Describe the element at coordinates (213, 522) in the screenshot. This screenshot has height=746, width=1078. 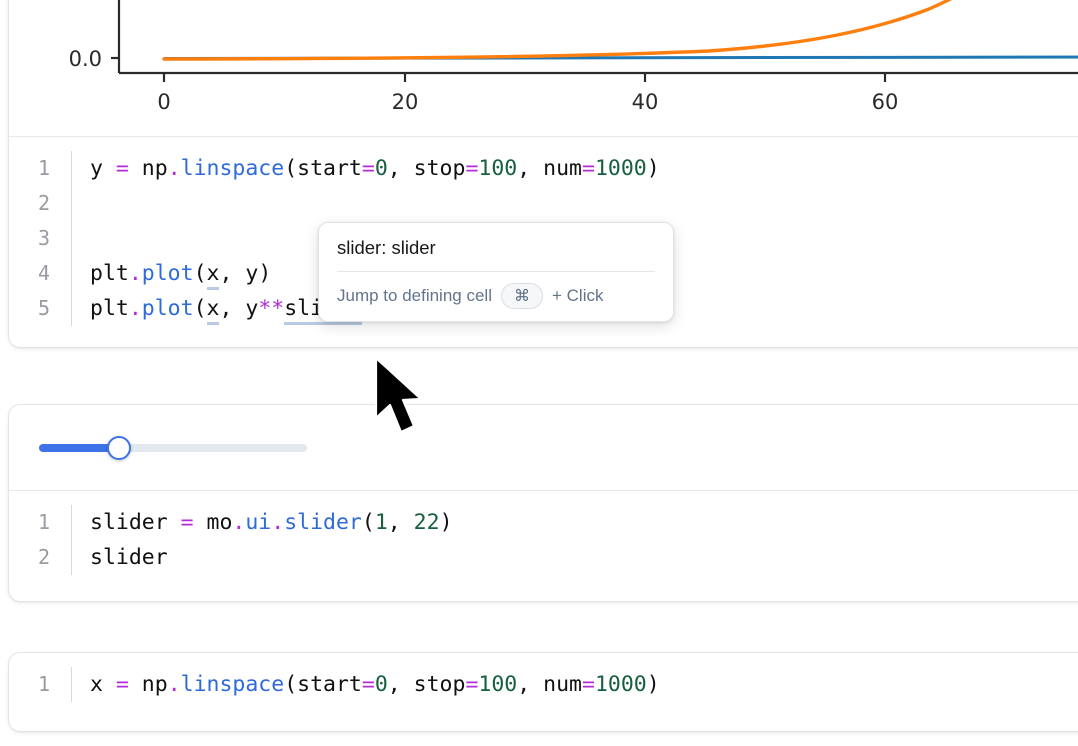
I see `code-token: mo` at that location.